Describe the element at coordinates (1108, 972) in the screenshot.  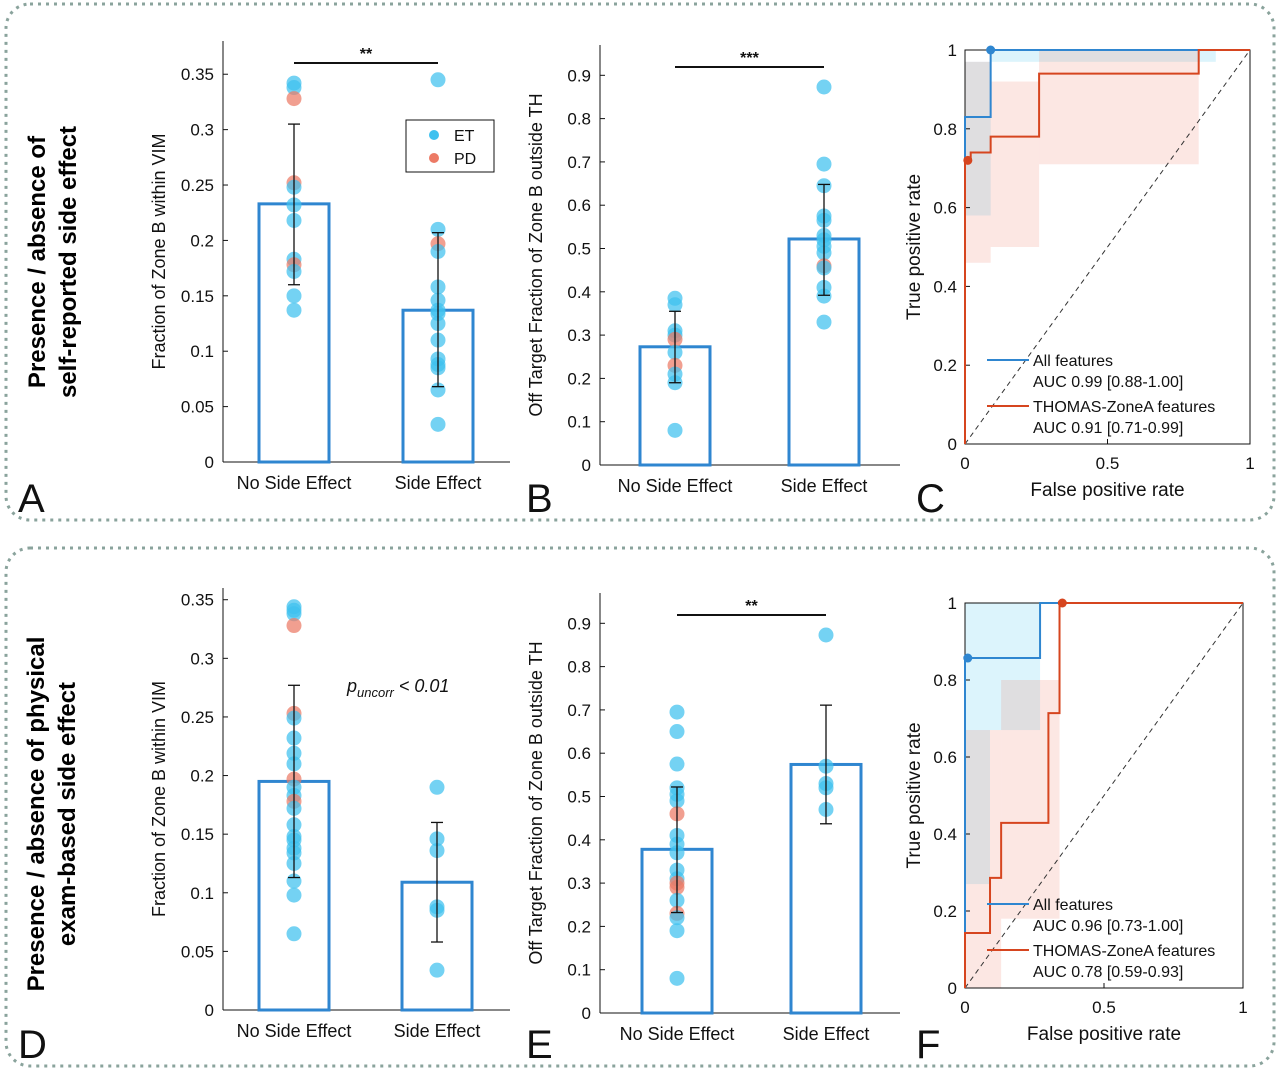
I see `legend-auc: AUC 0.78 [0.59-0.93]` at that location.